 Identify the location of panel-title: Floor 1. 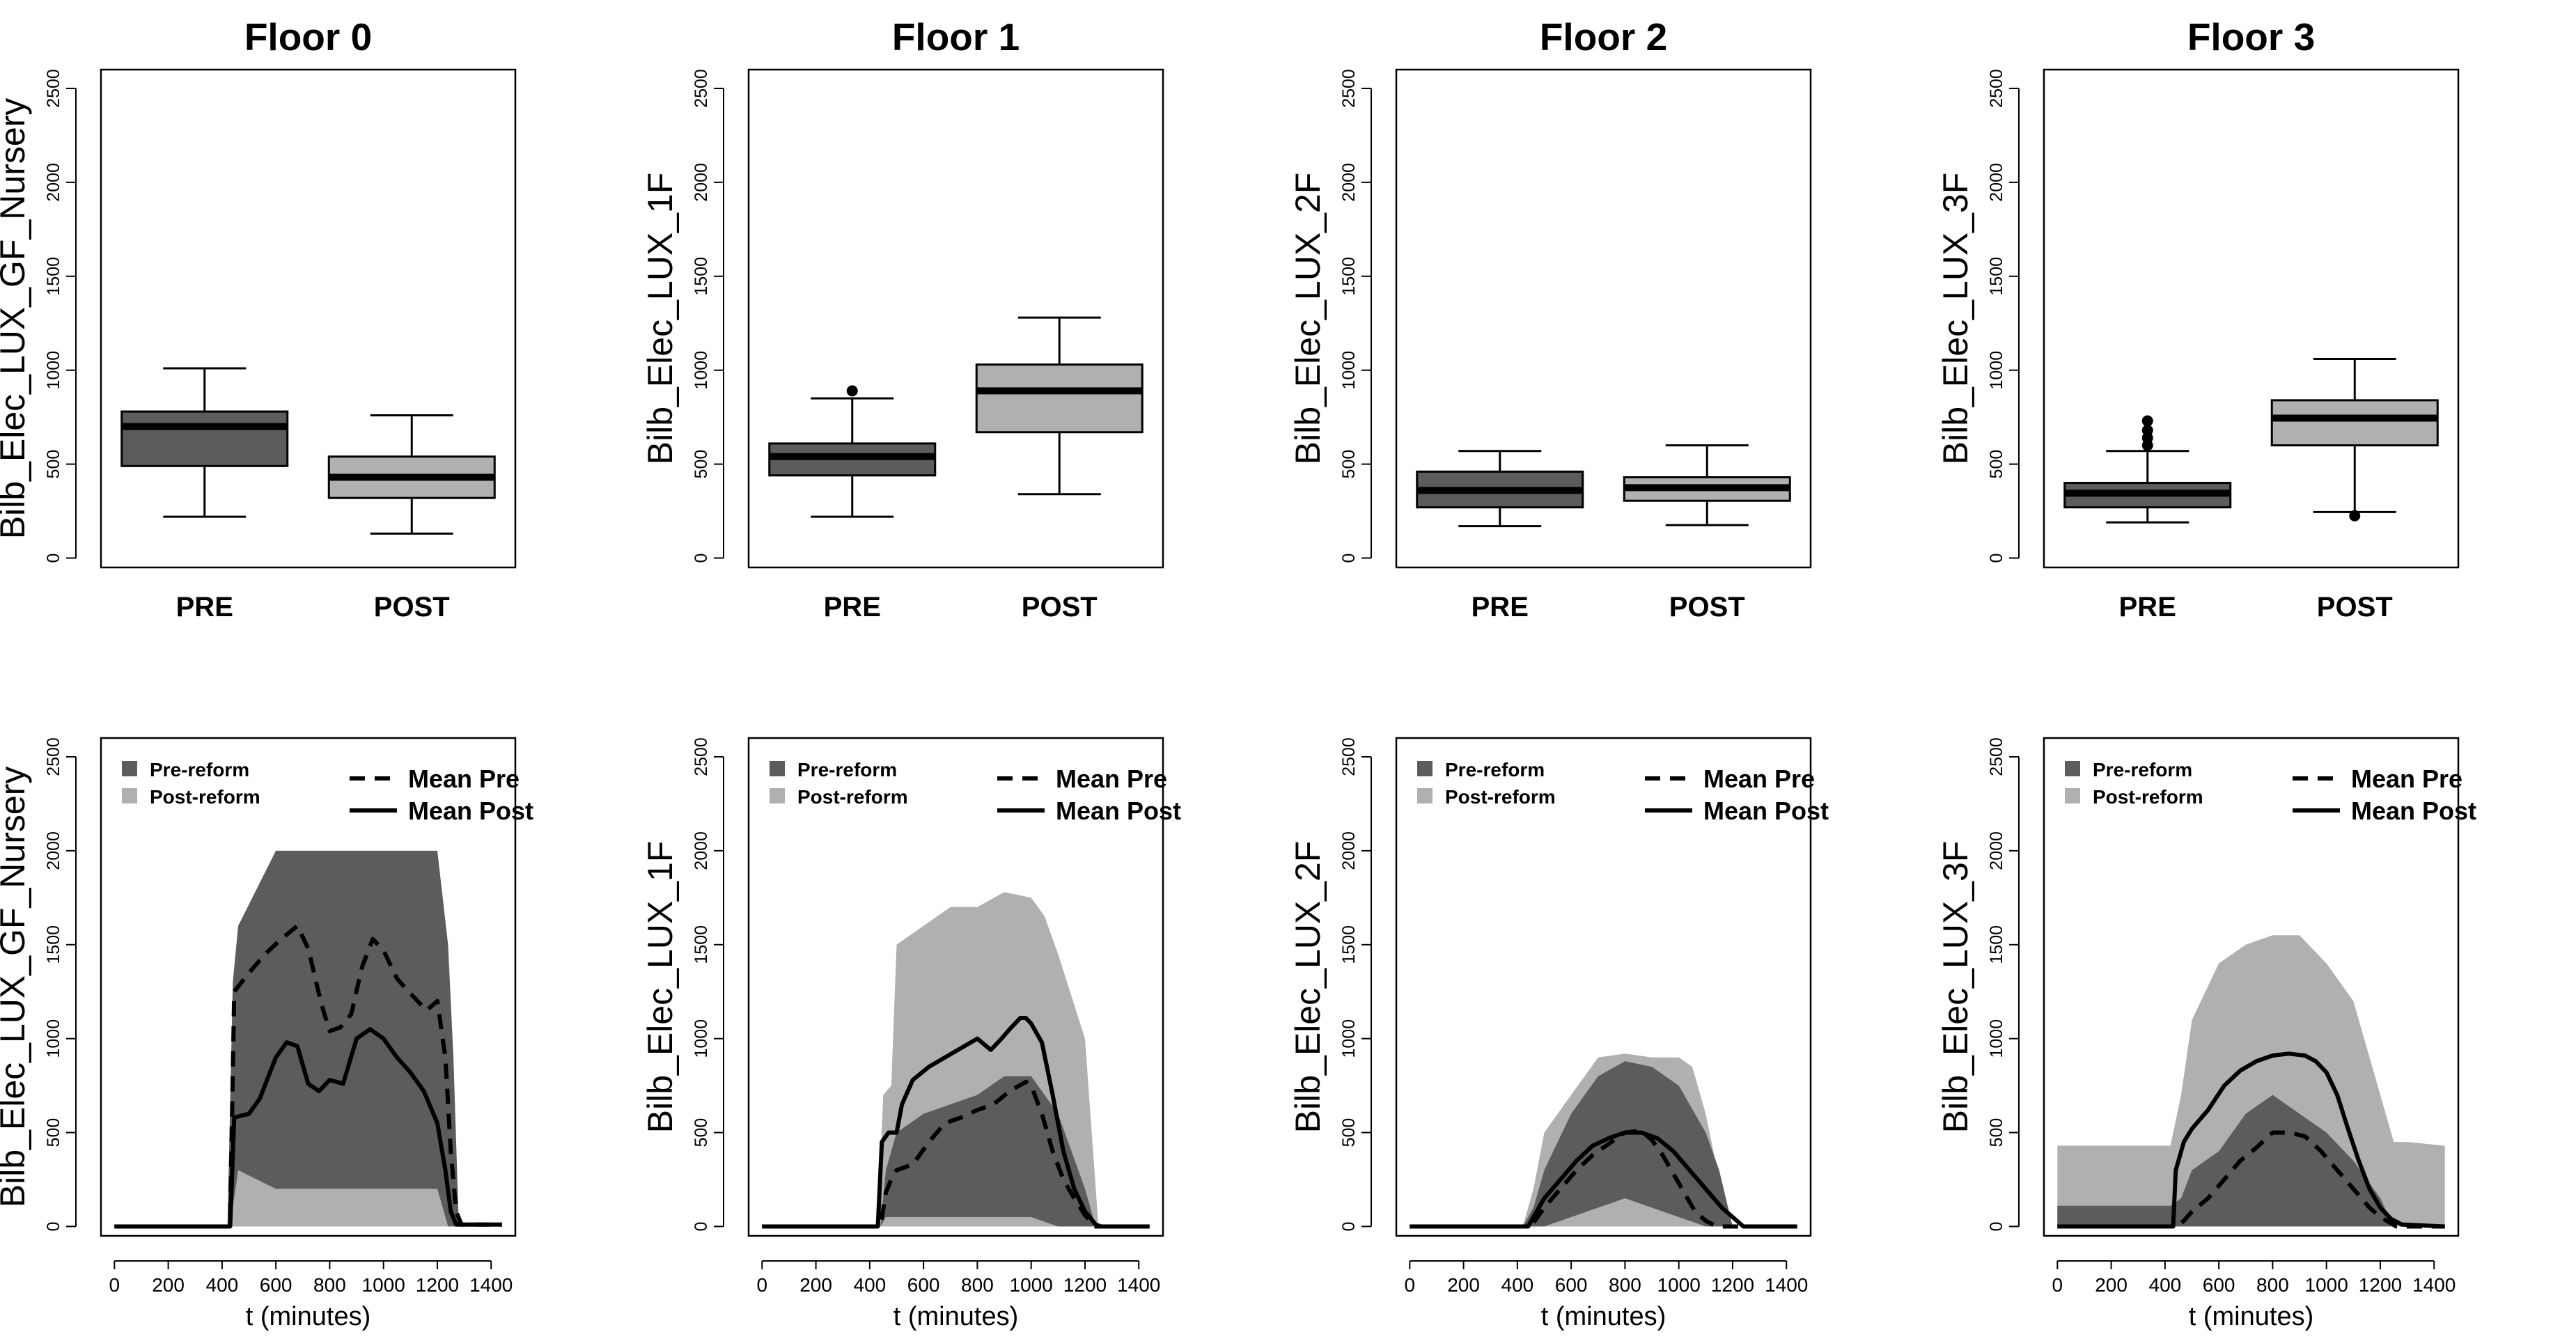
(956, 36).